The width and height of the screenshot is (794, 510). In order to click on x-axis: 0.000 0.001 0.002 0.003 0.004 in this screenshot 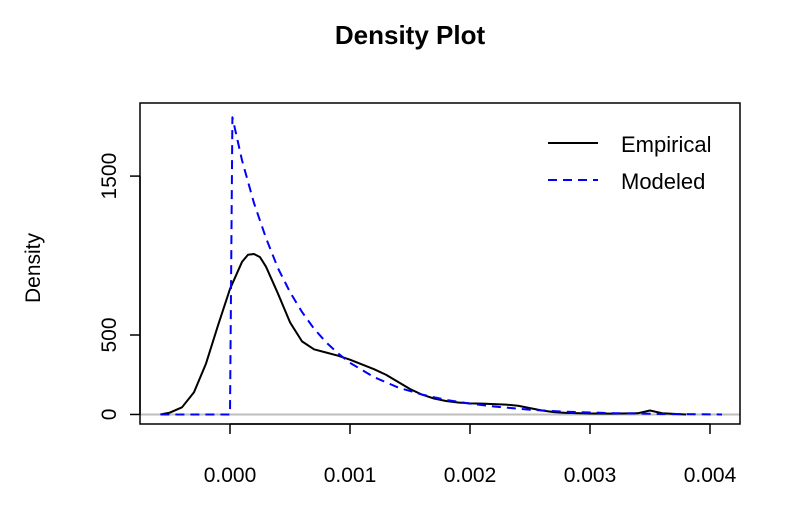, I will do `click(470, 455)`.